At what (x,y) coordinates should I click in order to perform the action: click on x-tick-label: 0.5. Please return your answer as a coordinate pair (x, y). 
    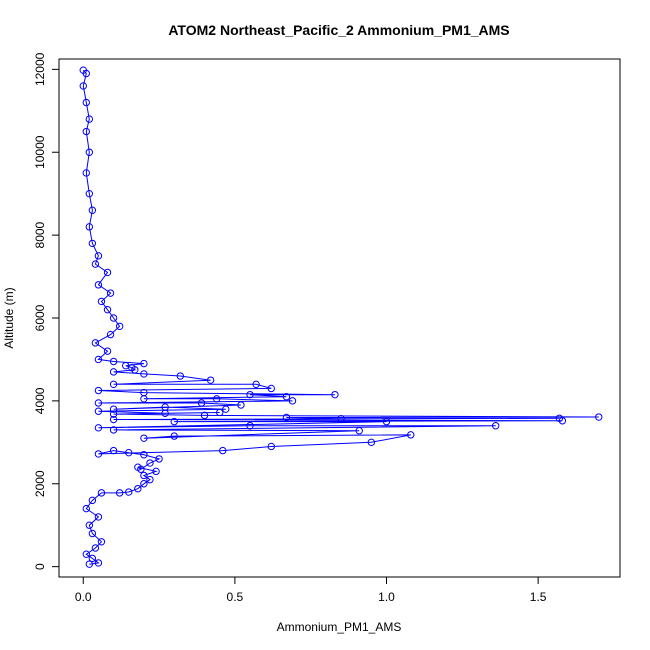
    Looking at the image, I should click on (235, 597).